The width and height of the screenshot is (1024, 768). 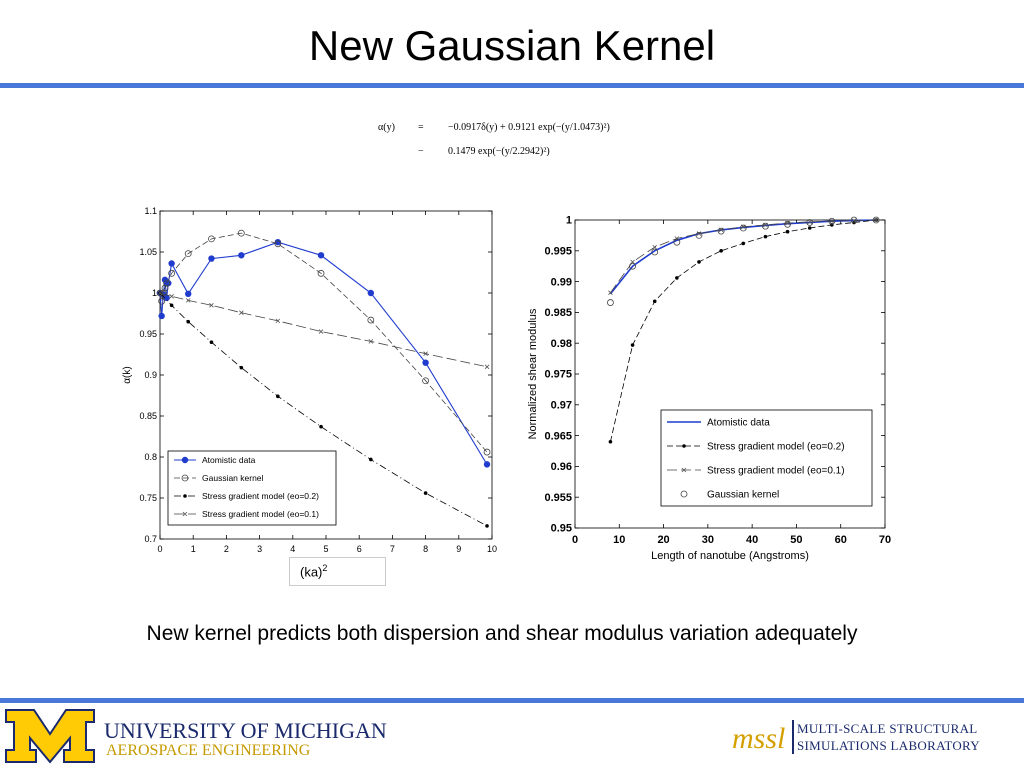 What do you see at coordinates (558, 251) in the screenshot?
I see `y-tick-label: 0.995` at bounding box center [558, 251].